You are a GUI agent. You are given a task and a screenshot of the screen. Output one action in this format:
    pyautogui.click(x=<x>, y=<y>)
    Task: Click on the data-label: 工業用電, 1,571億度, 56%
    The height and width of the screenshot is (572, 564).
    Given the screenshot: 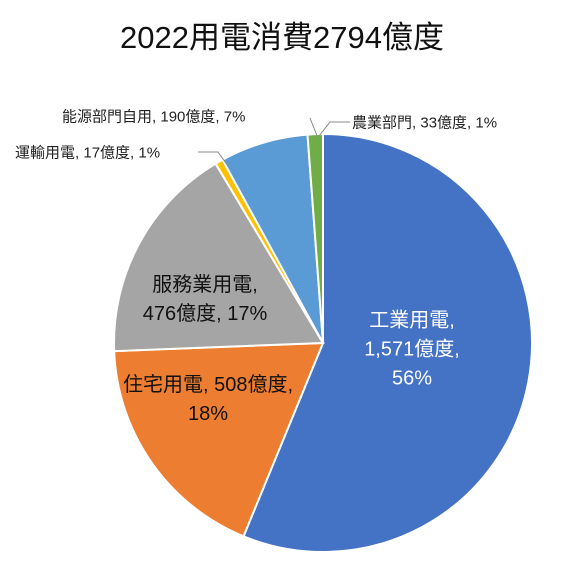 What is the action you would take?
    pyautogui.click(x=412, y=350)
    